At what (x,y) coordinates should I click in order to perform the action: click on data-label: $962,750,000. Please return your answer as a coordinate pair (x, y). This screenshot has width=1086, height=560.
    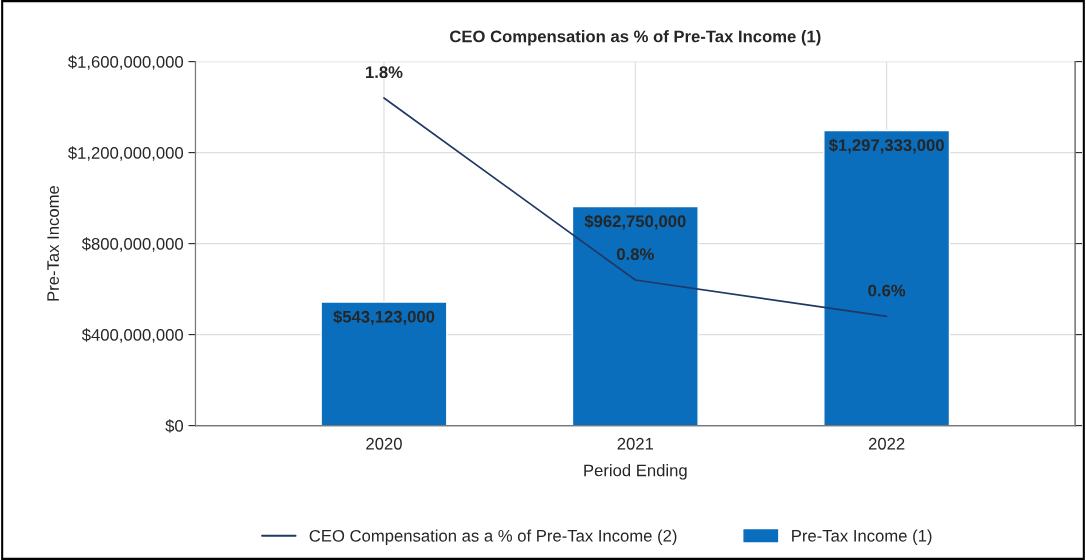
    Looking at the image, I should click on (635, 222).